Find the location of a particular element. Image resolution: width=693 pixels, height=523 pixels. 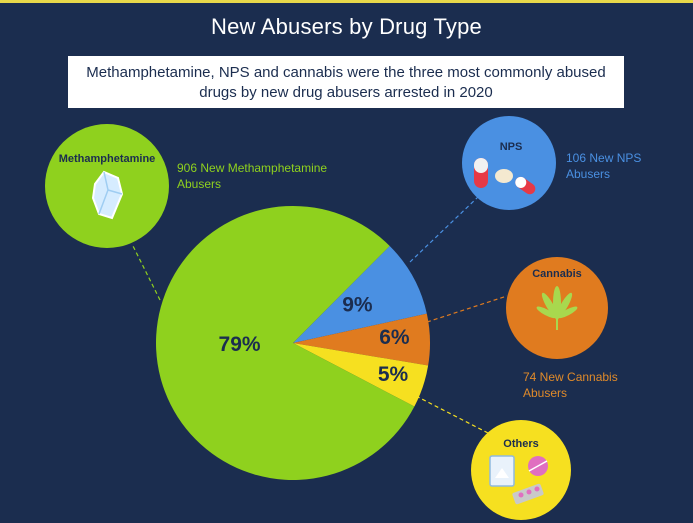

nps-annotation: 106 New NPS Abusers is located at coordinates (604, 166).